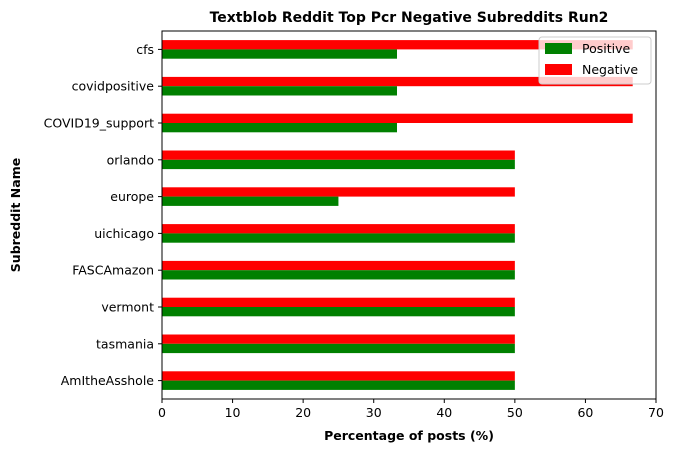 This screenshot has height=453, width=676. Describe the element at coordinates (397, 81) in the screenshot. I see `bar-negative-covidpositive` at that location.